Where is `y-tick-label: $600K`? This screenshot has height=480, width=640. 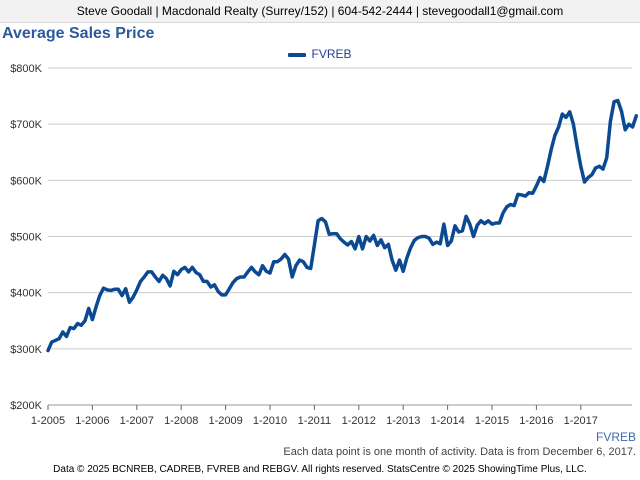 y-tick-label: $600K is located at coordinates (26, 181).